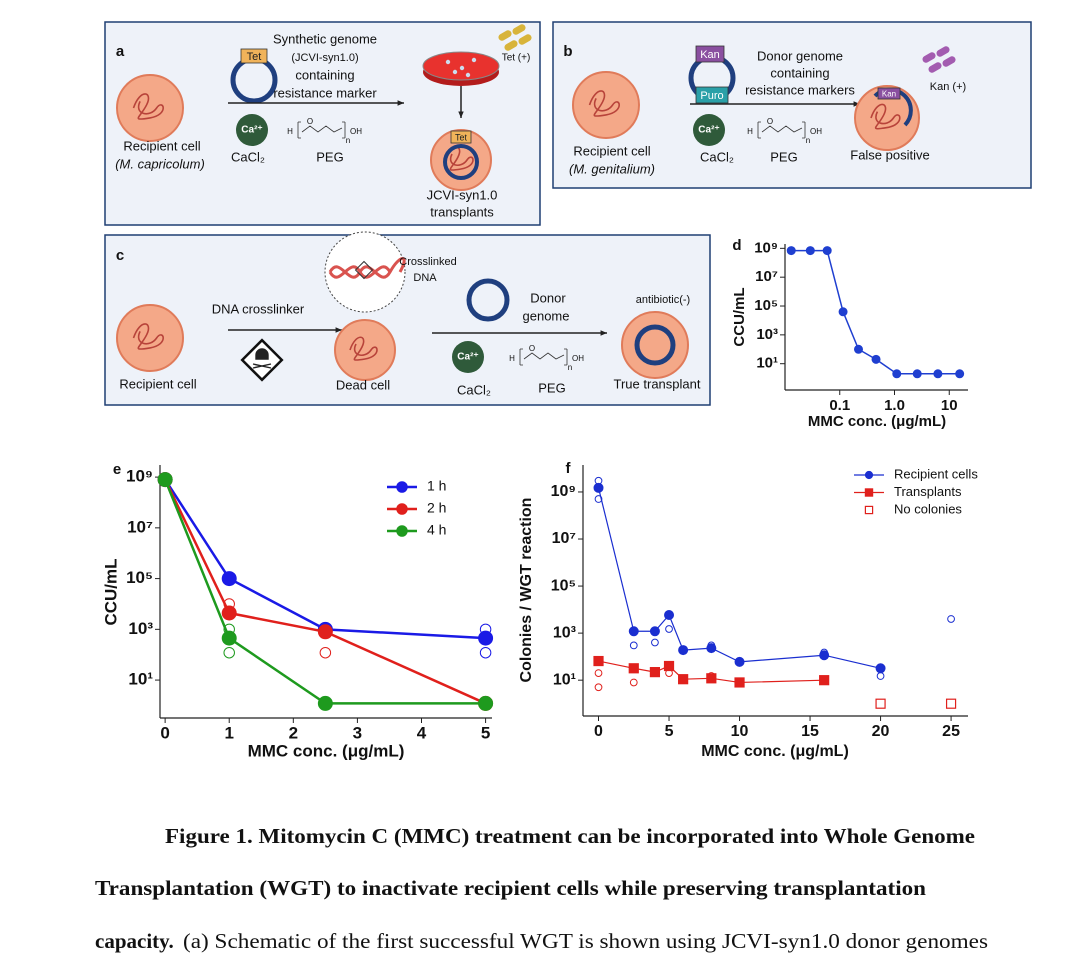  I want to click on marker-tag-label: Tet, so click(254, 57).